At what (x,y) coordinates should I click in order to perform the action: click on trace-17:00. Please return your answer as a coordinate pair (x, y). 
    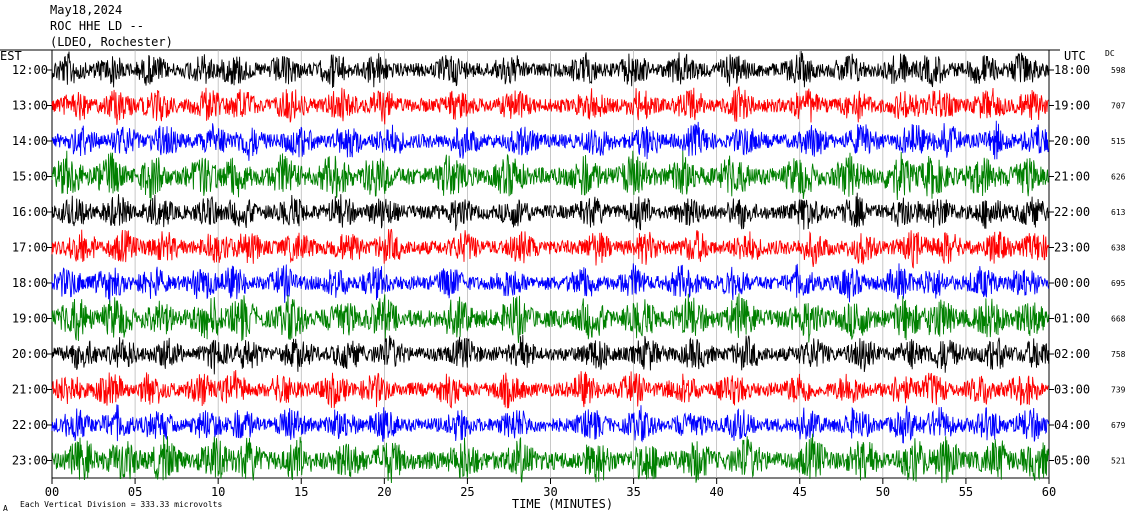
    Looking at the image, I should click on (550, 248).